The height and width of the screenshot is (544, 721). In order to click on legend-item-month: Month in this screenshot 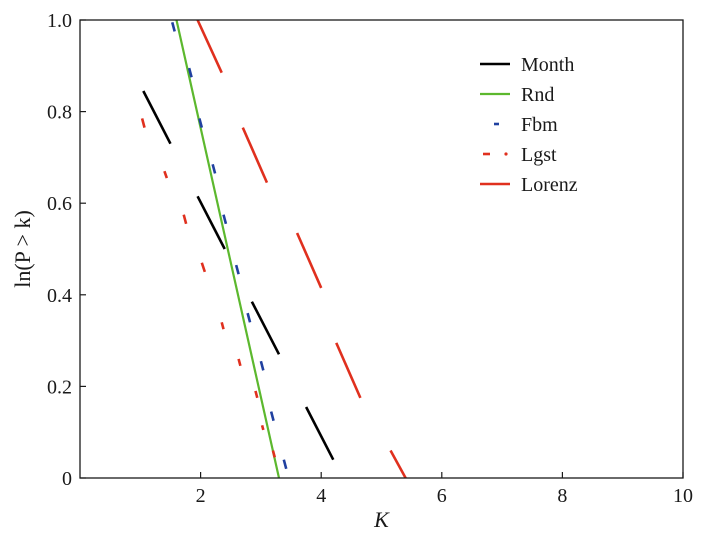, I will do `click(527, 65)`.